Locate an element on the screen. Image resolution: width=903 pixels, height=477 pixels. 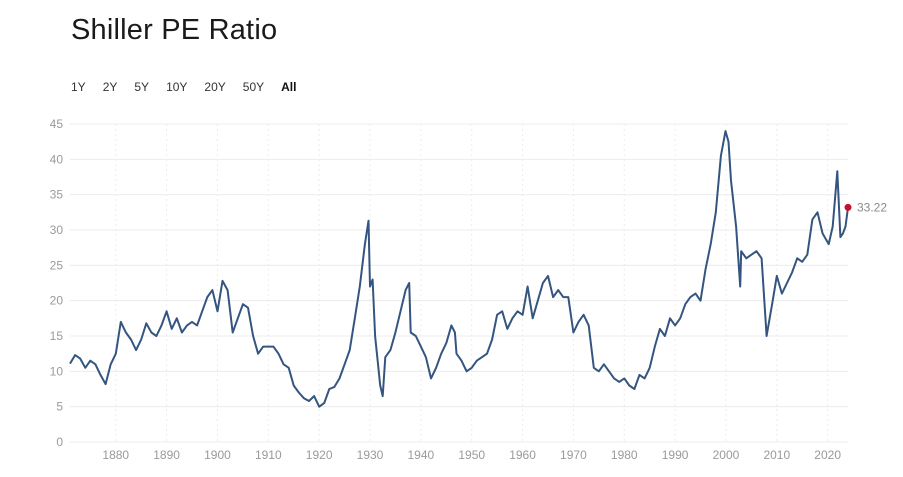
x-tick-label: 1950 is located at coordinates (471, 455).